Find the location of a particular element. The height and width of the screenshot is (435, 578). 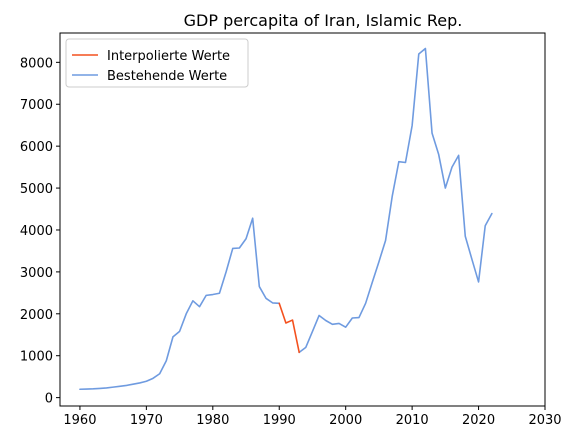

x-tick-label: 1990 is located at coordinates (279, 420).